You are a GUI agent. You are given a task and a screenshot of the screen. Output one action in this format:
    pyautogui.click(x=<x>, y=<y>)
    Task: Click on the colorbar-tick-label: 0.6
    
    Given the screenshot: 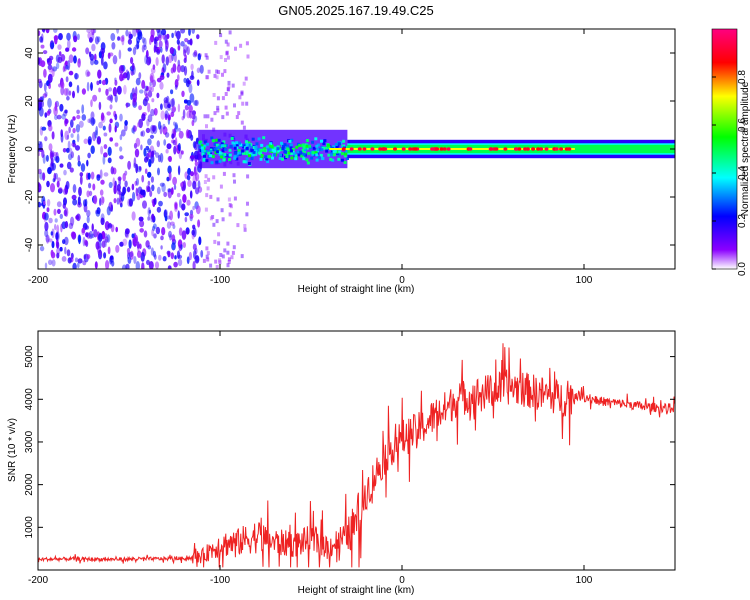 What is the action you would take?
    pyautogui.click(x=742, y=125)
    